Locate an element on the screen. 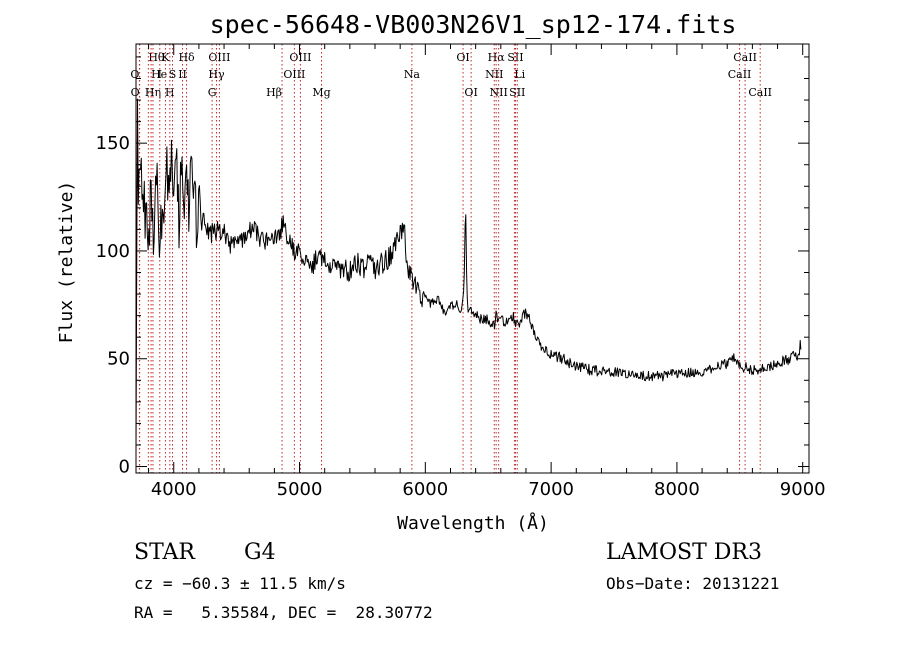  spectral-line-label: He is located at coordinates (159, 74).